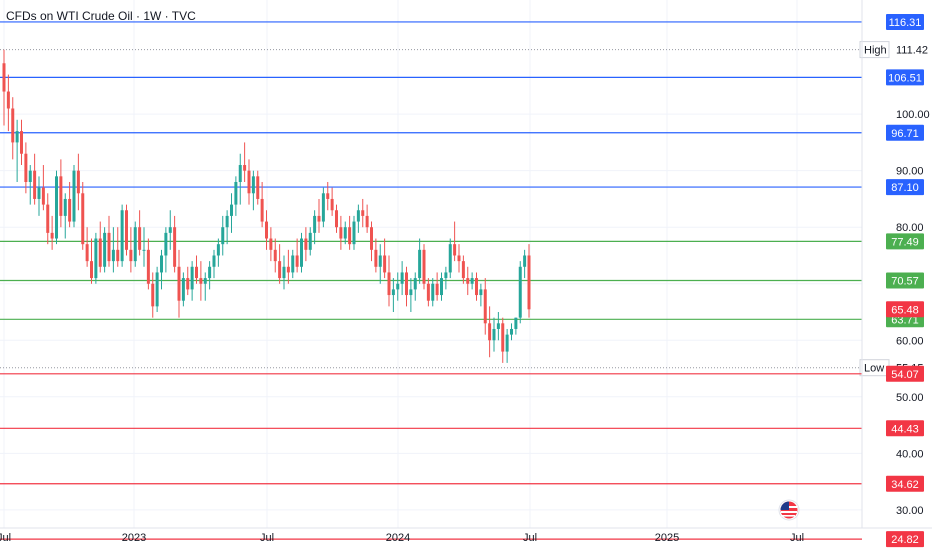  What do you see at coordinates (398, 538) in the screenshot?
I see `x-tick-label: 2024` at bounding box center [398, 538].